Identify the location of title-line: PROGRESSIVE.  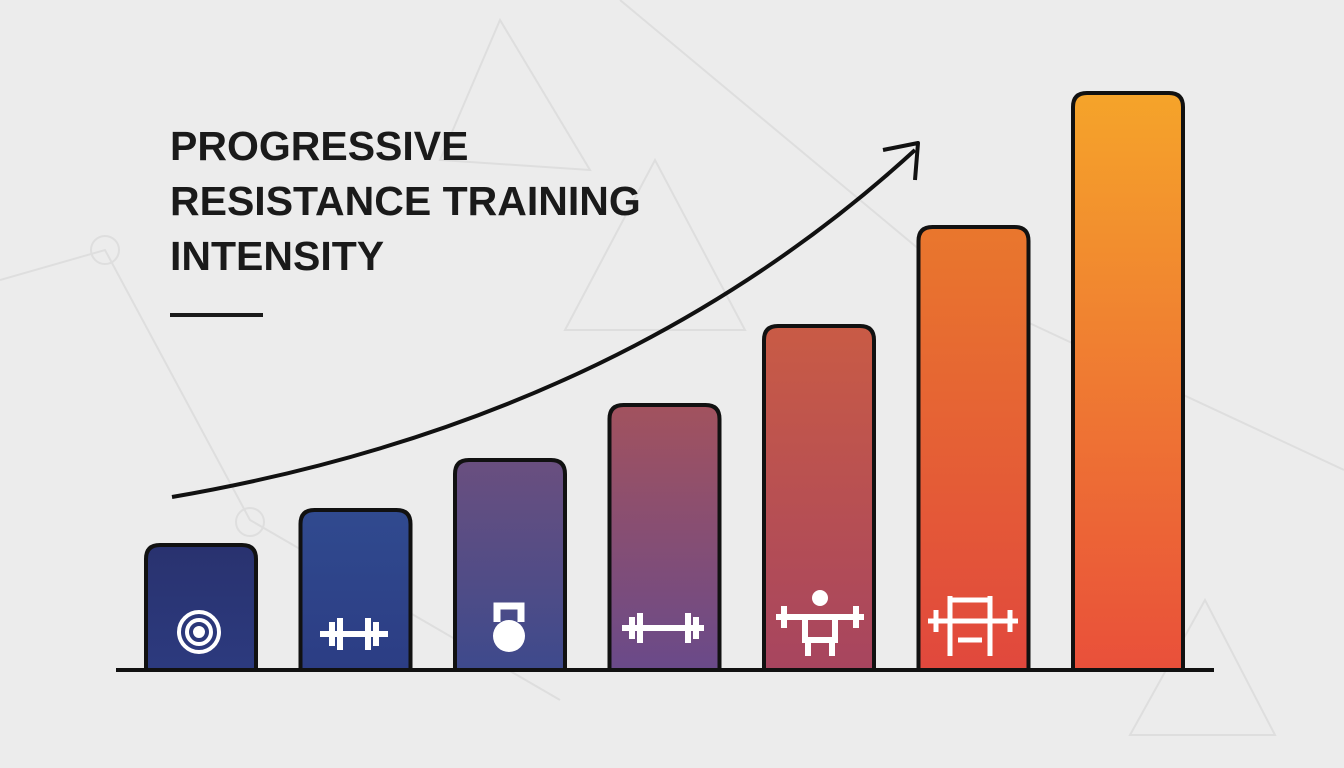
(319, 146).